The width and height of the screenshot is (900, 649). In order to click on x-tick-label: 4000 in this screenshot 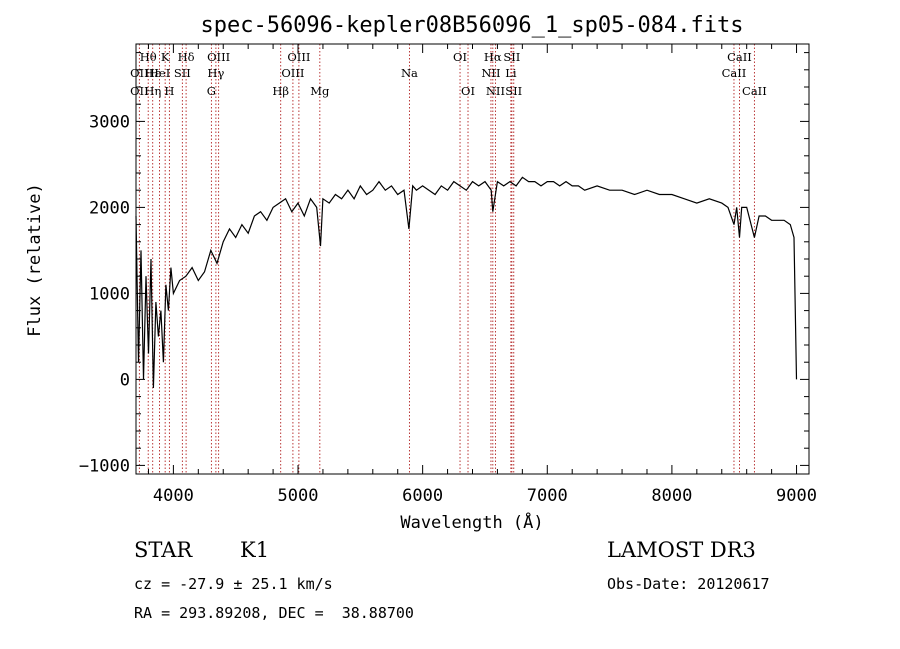, I will do `click(173, 496)`.